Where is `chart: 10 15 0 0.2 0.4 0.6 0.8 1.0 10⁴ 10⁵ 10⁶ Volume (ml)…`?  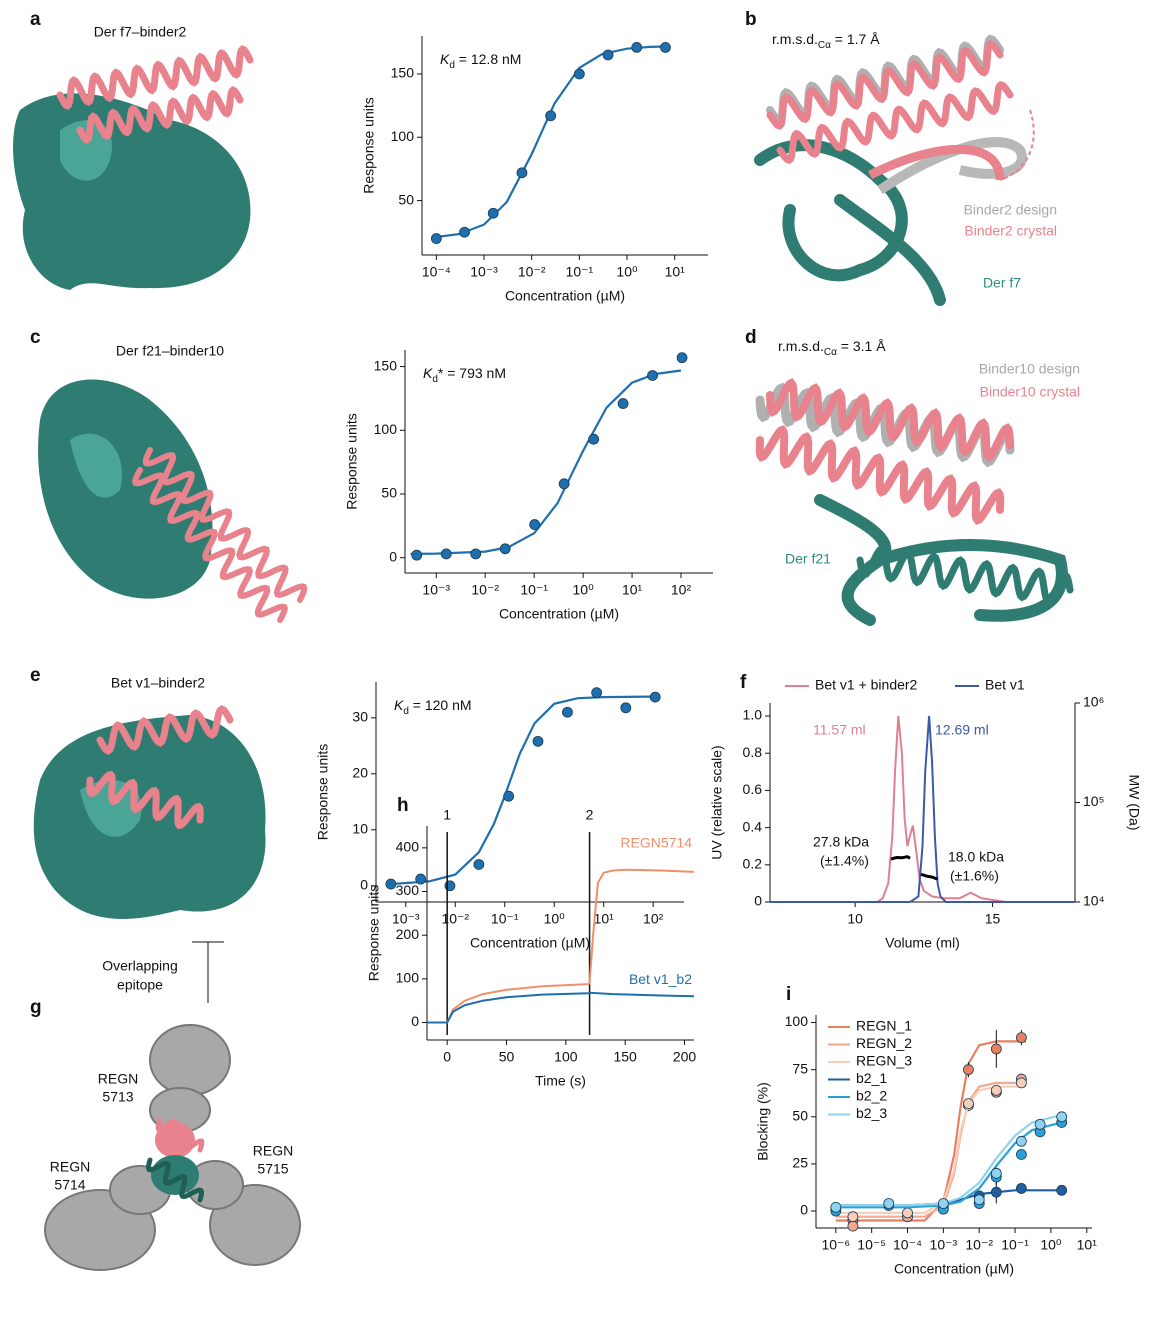
chart: 10 15 0 0.2 0.4 0.6 0.8 1.0 10⁴ 10⁵ 10⁶ Volume (ml)… is located at coordinates (926, 811).